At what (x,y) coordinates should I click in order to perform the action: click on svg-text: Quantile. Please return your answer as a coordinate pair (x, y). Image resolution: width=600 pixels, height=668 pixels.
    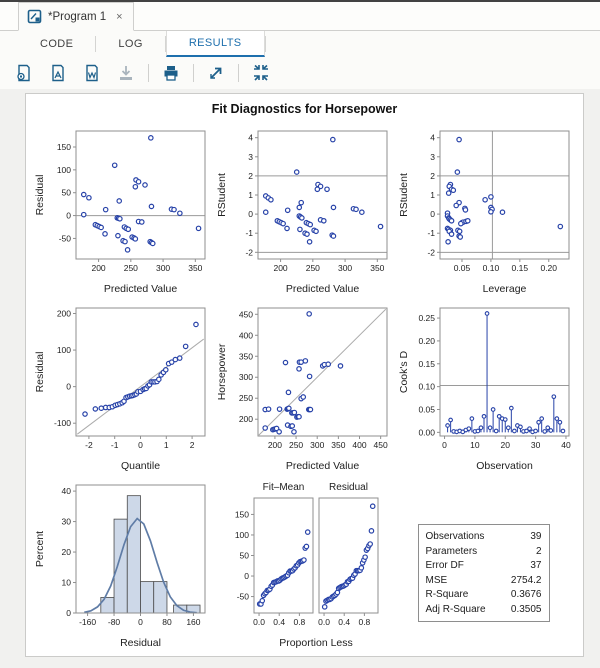
    Looking at the image, I should click on (139, 466).